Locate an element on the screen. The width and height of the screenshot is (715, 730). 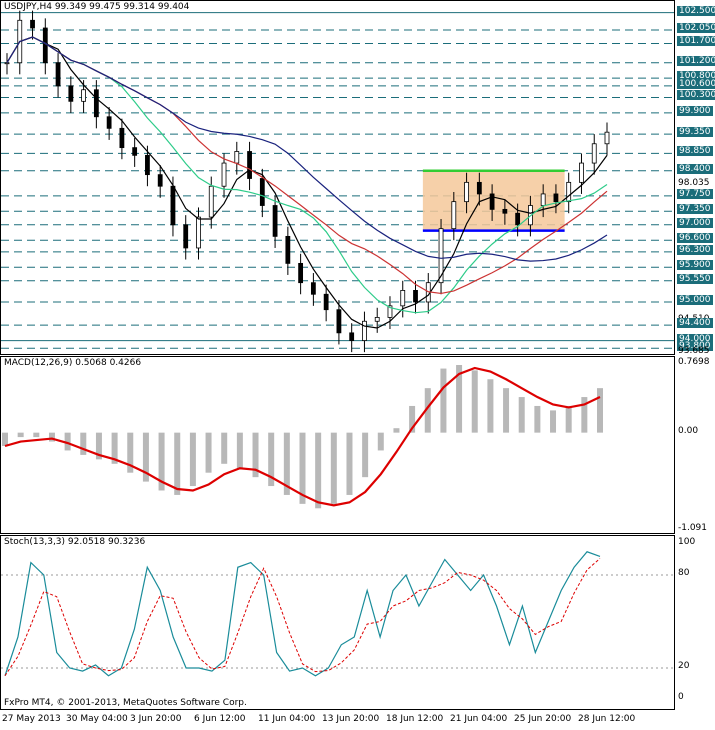
stoch-axis-label: 100 is located at coordinates (687, 542).